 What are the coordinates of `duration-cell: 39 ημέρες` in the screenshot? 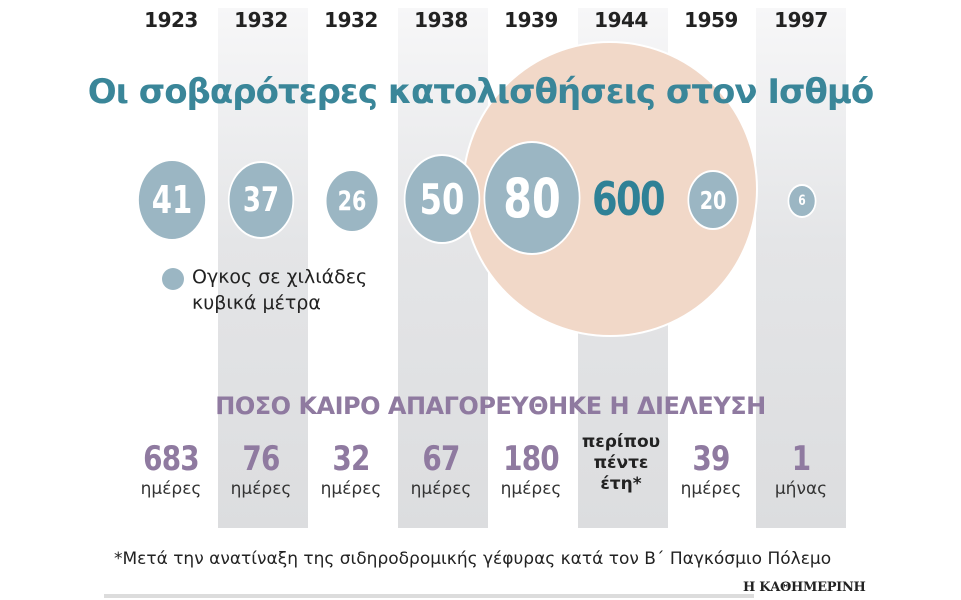 It's located at (711, 470).